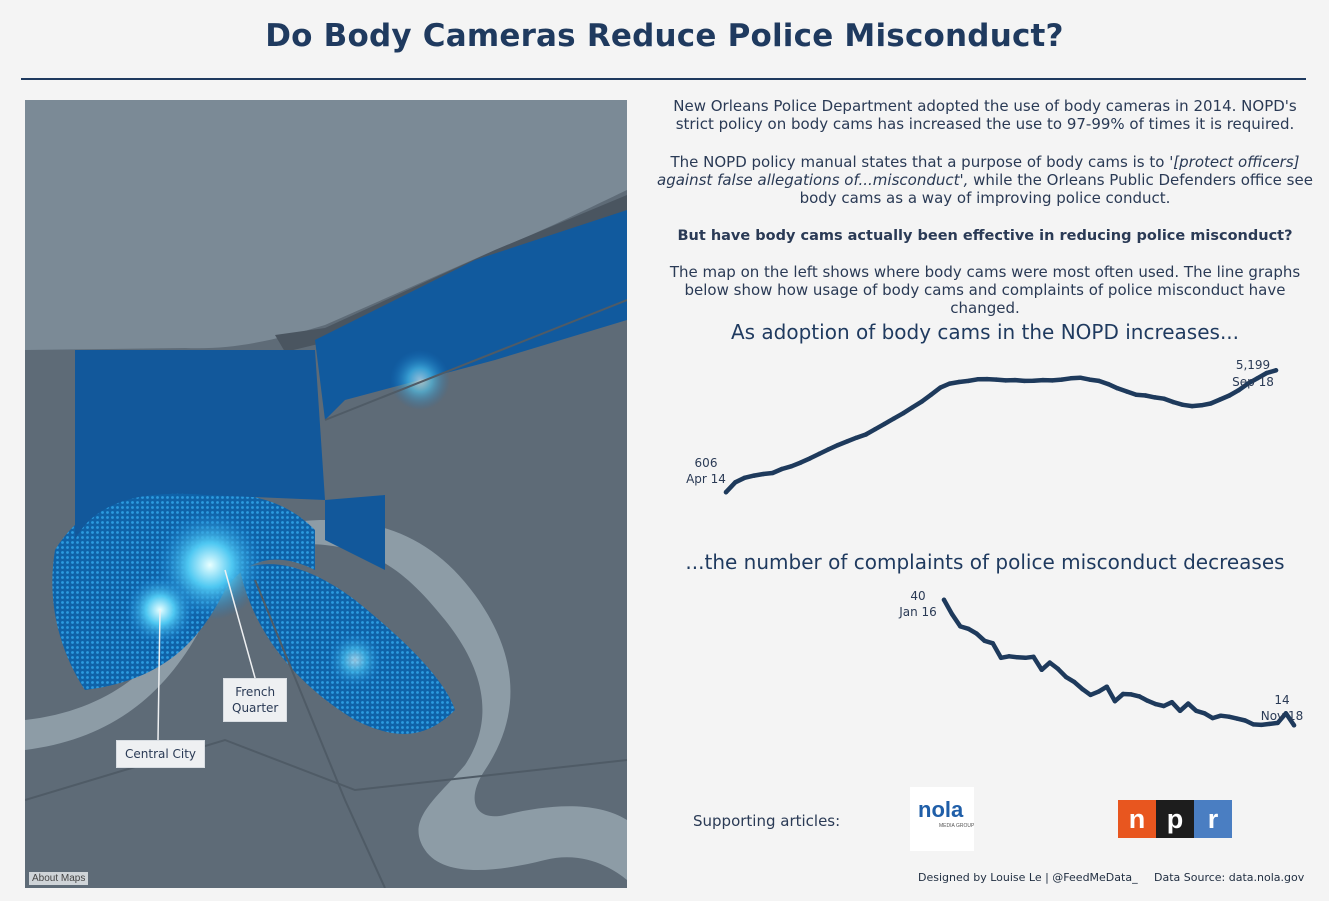 The height and width of the screenshot is (901, 1329). Describe the element at coordinates (1119, 662) in the screenshot. I see `complaints-series-line` at that location.